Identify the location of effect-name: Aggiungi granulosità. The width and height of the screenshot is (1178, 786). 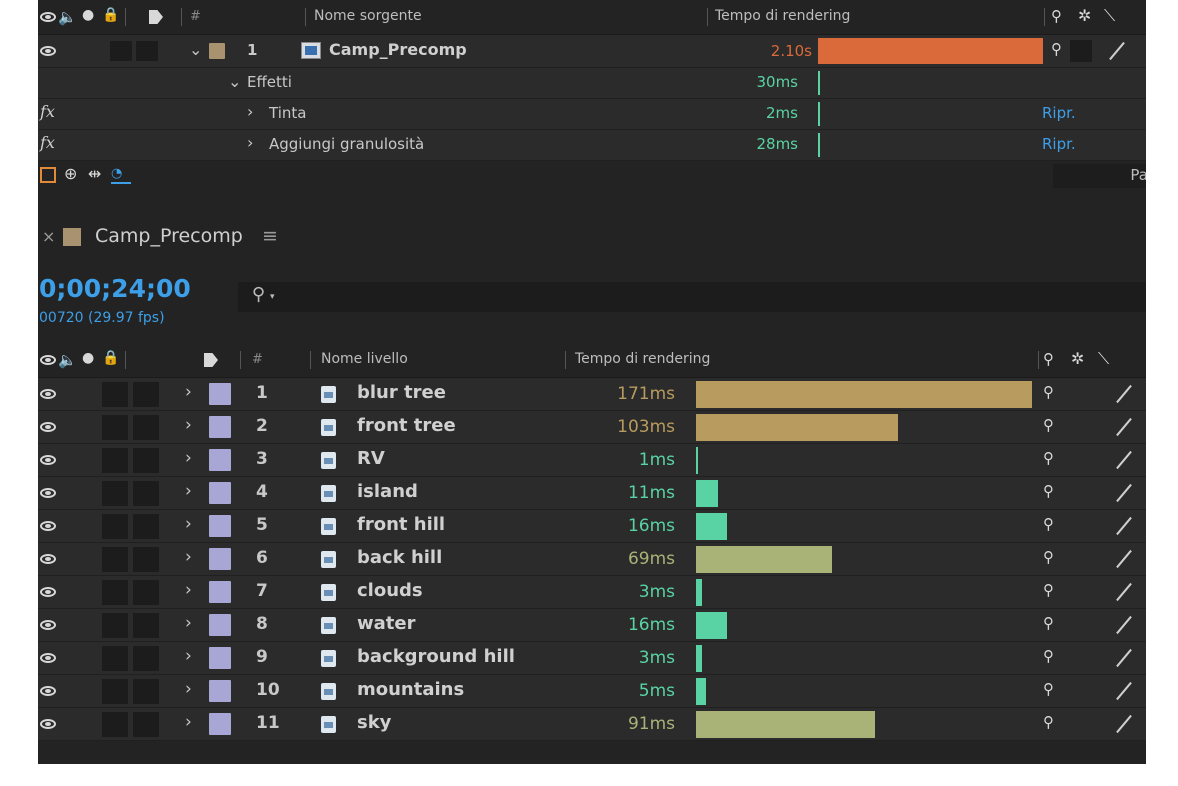
(347, 144).